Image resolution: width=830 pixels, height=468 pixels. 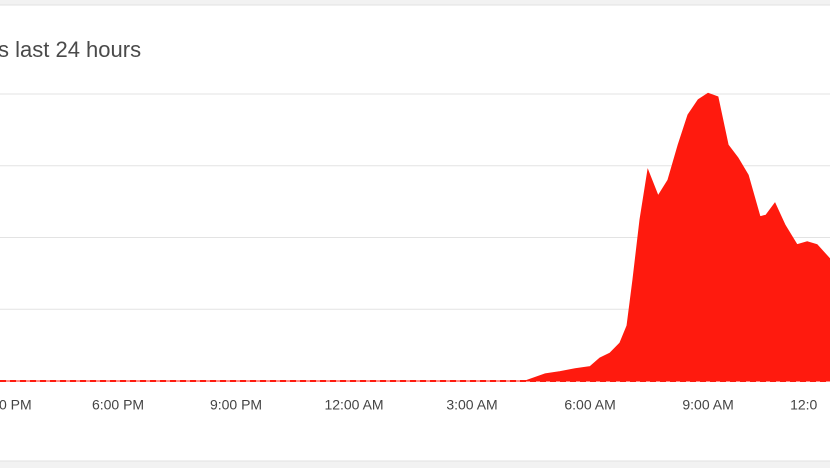 What do you see at coordinates (353, 405) in the screenshot?
I see `x-tick-label: 12:00 AM` at bounding box center [353, 405].